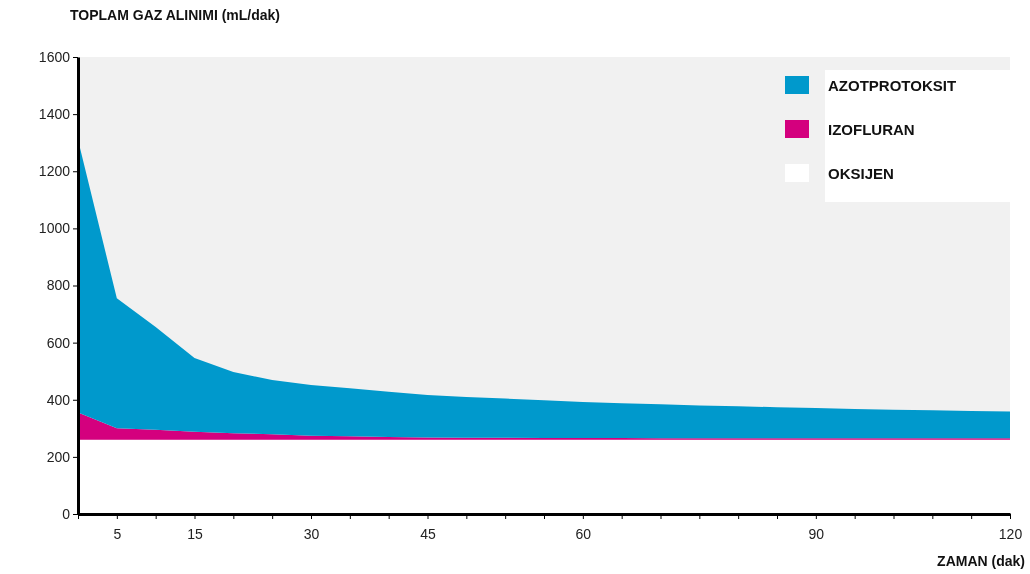 The width and height of the screenshot is (1030, 574). Describe the element at coordinates (871, 129) in the screenshot. I see `legend-label: IZOFLURAN` at that location.